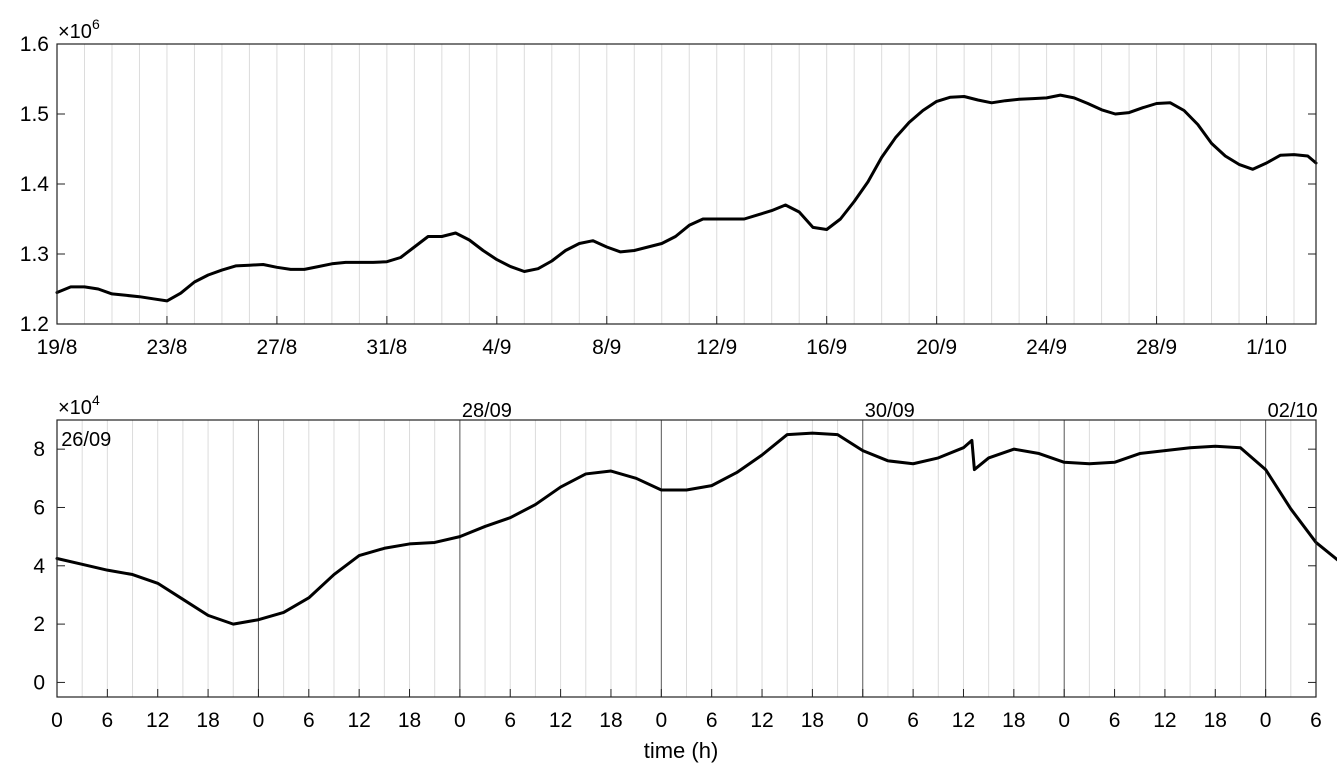 Image resolution: width=1337 pixels, height=769 pixels. I want to click on top-x-tick-label: 4/9, so click(496, 347).